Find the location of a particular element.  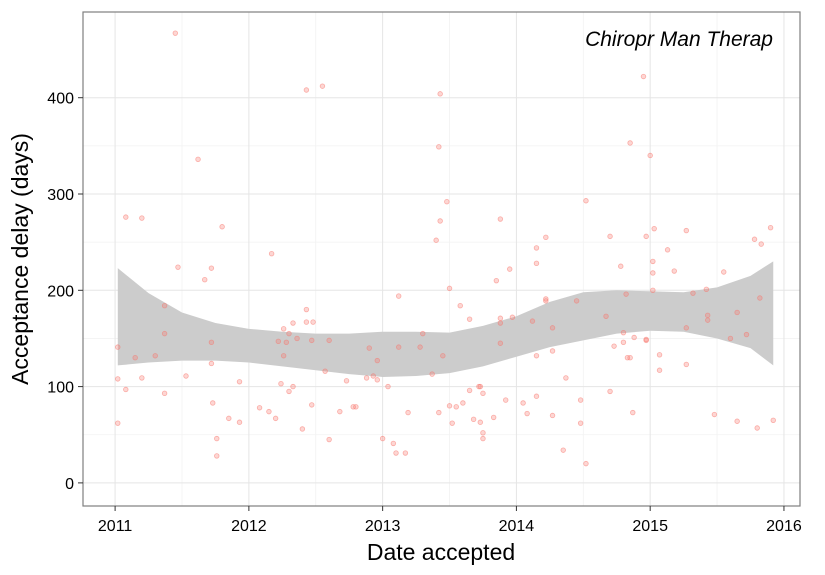

annotation: Chiropr Man Therap is located at coordinates (679, 39).